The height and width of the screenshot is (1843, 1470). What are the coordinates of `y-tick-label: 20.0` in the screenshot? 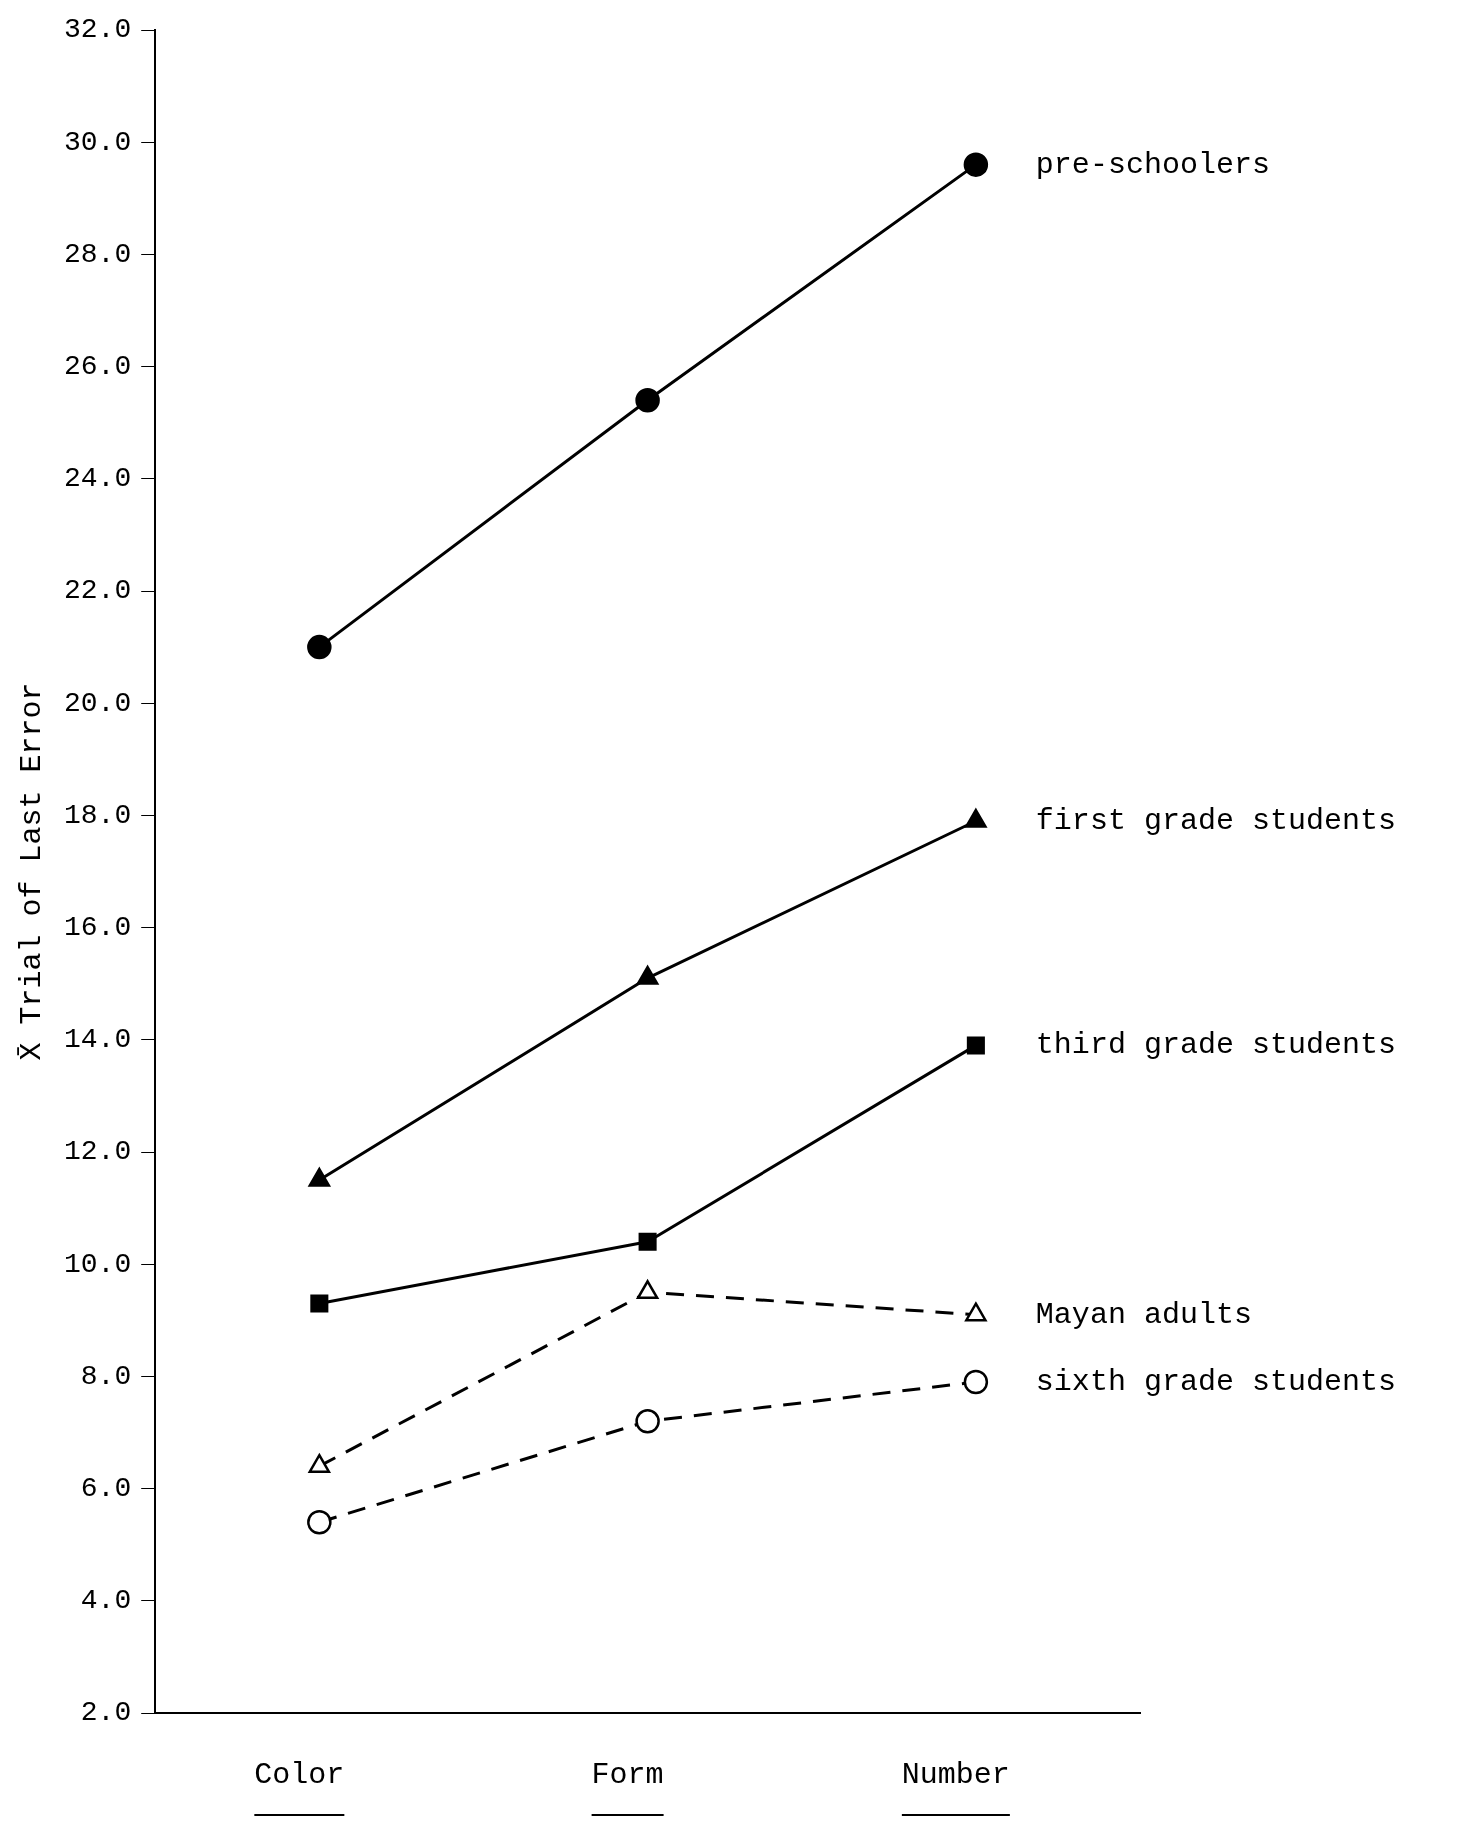 It's located at (97, 703).